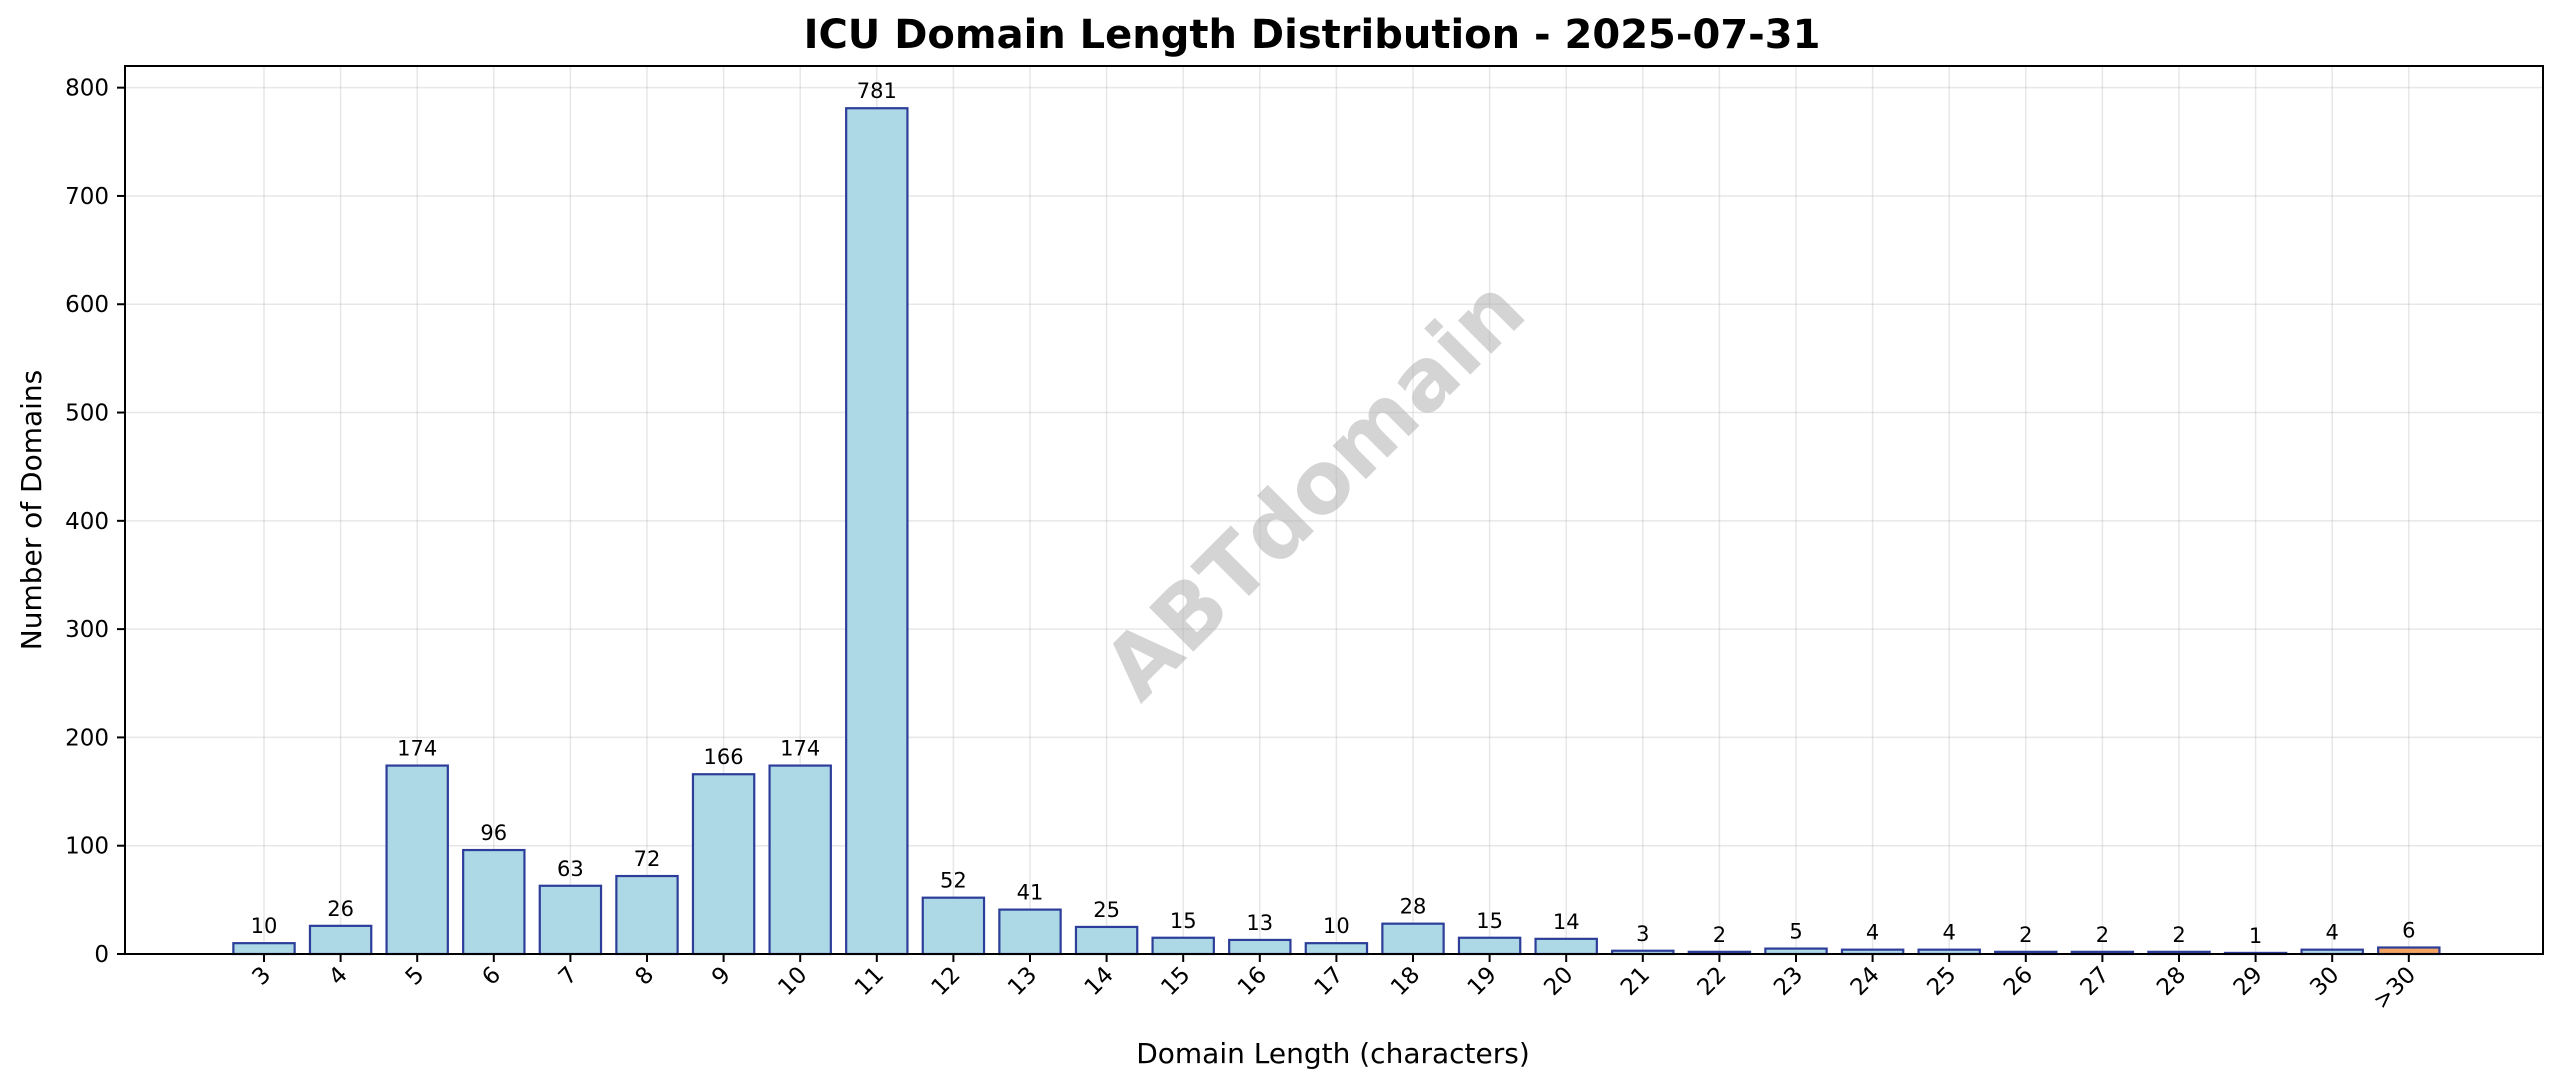 This screenshot has width=2560, height=1087. I want to click on x-tick-label: 25, so click(1941, 981).